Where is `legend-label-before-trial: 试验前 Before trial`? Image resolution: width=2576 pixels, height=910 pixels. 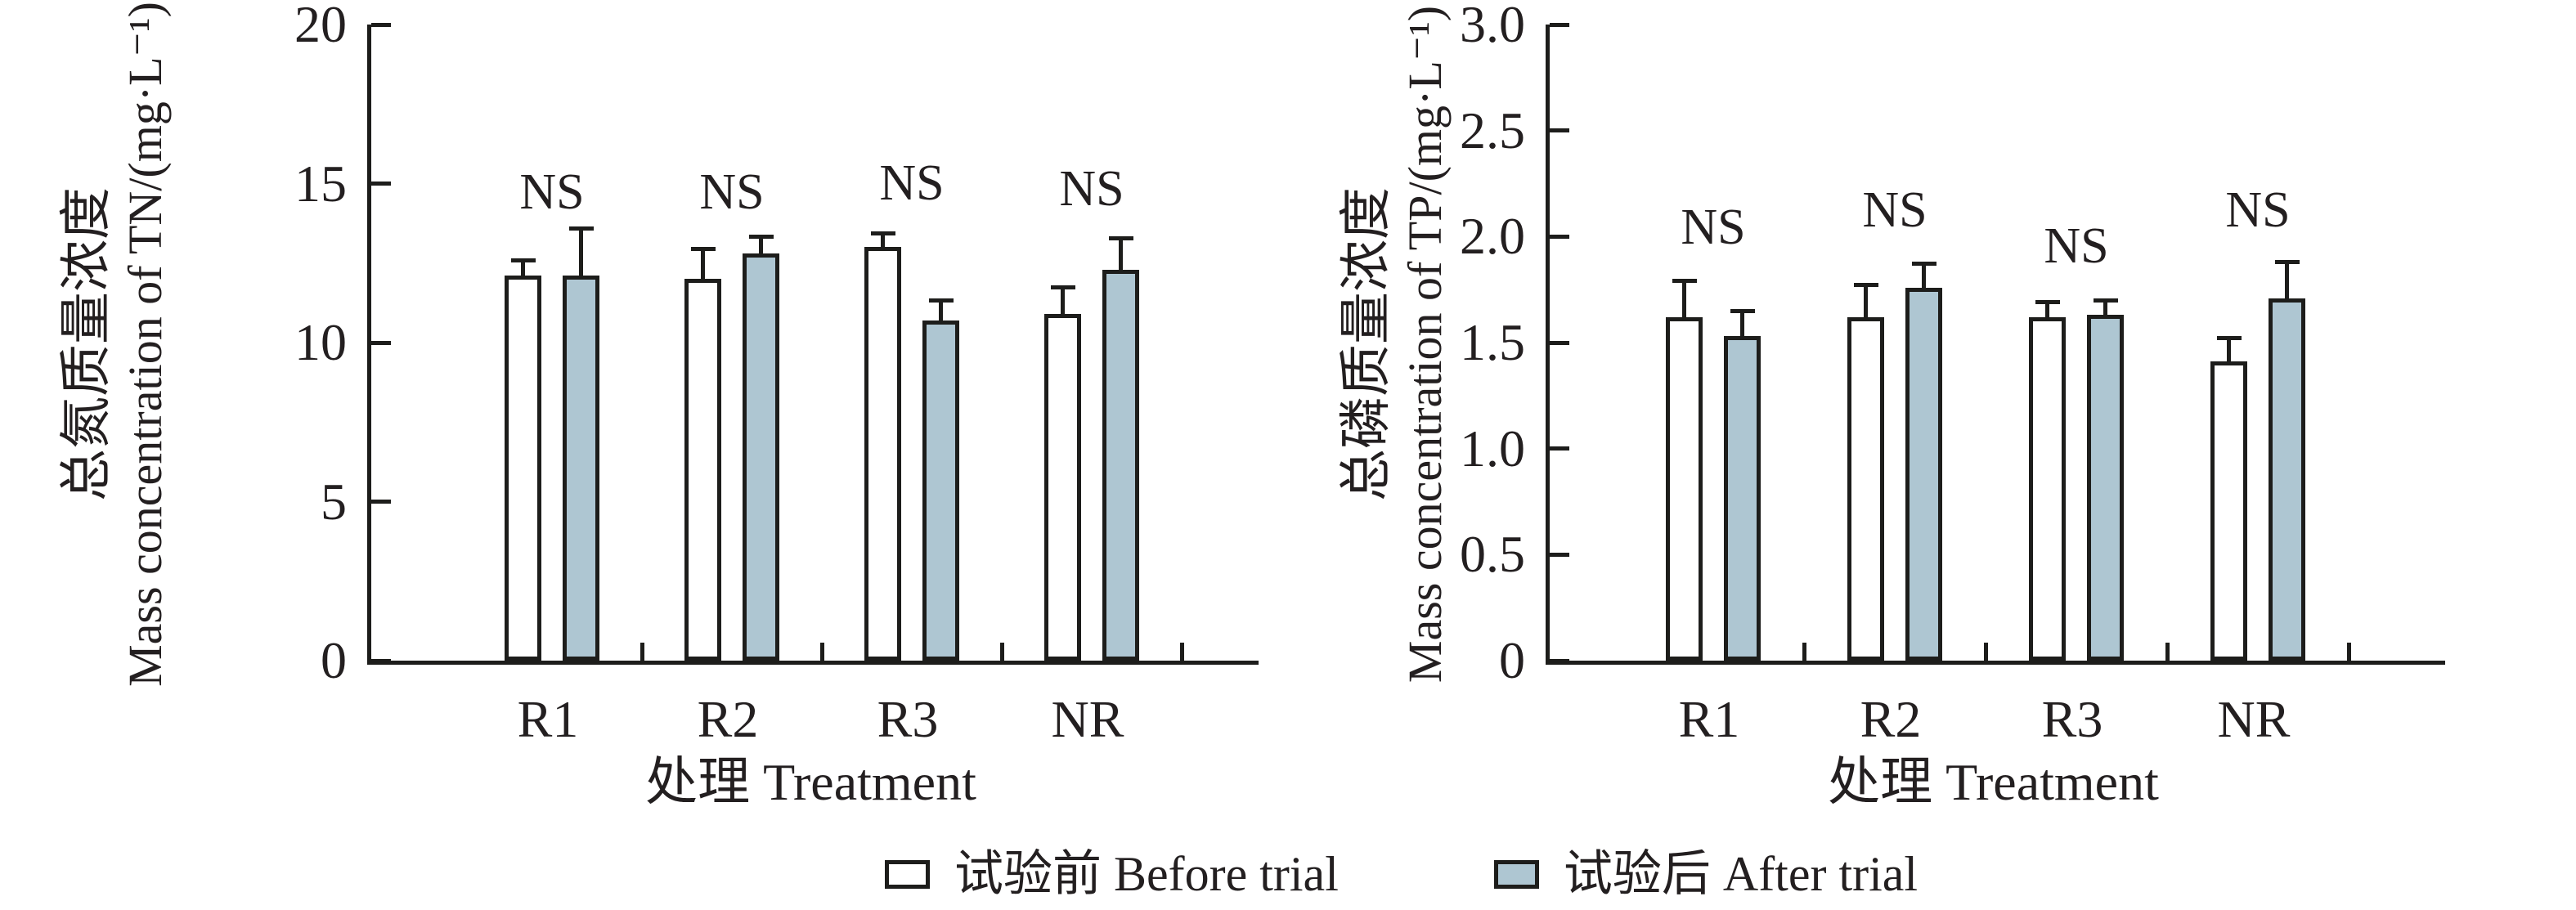 legend-label-before-trial: 试验前 Before trial is located at coordinates (1147, 874).